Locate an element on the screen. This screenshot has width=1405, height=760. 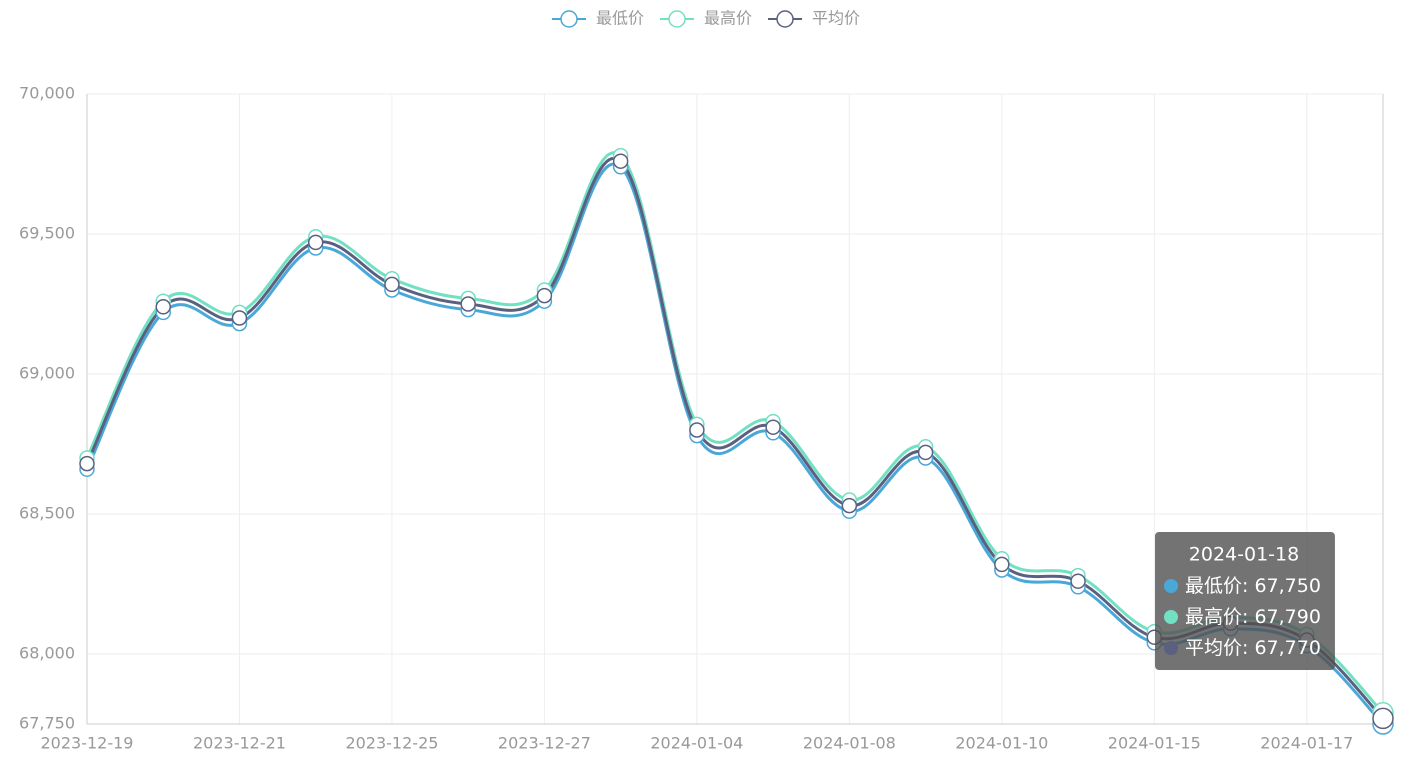
tooltip-line: 平均价: 67,770 is located at coordinates (1253, 648).